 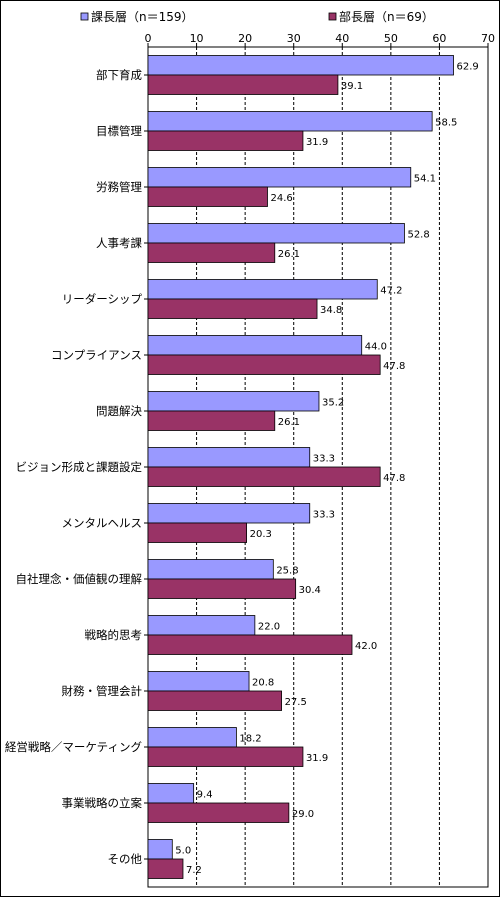 What do you see at coordinates (320, 39) in the screenshot?
I see `x-axis: 0 10 20 30 40 50 60 70` at bounding box center [320, 39].